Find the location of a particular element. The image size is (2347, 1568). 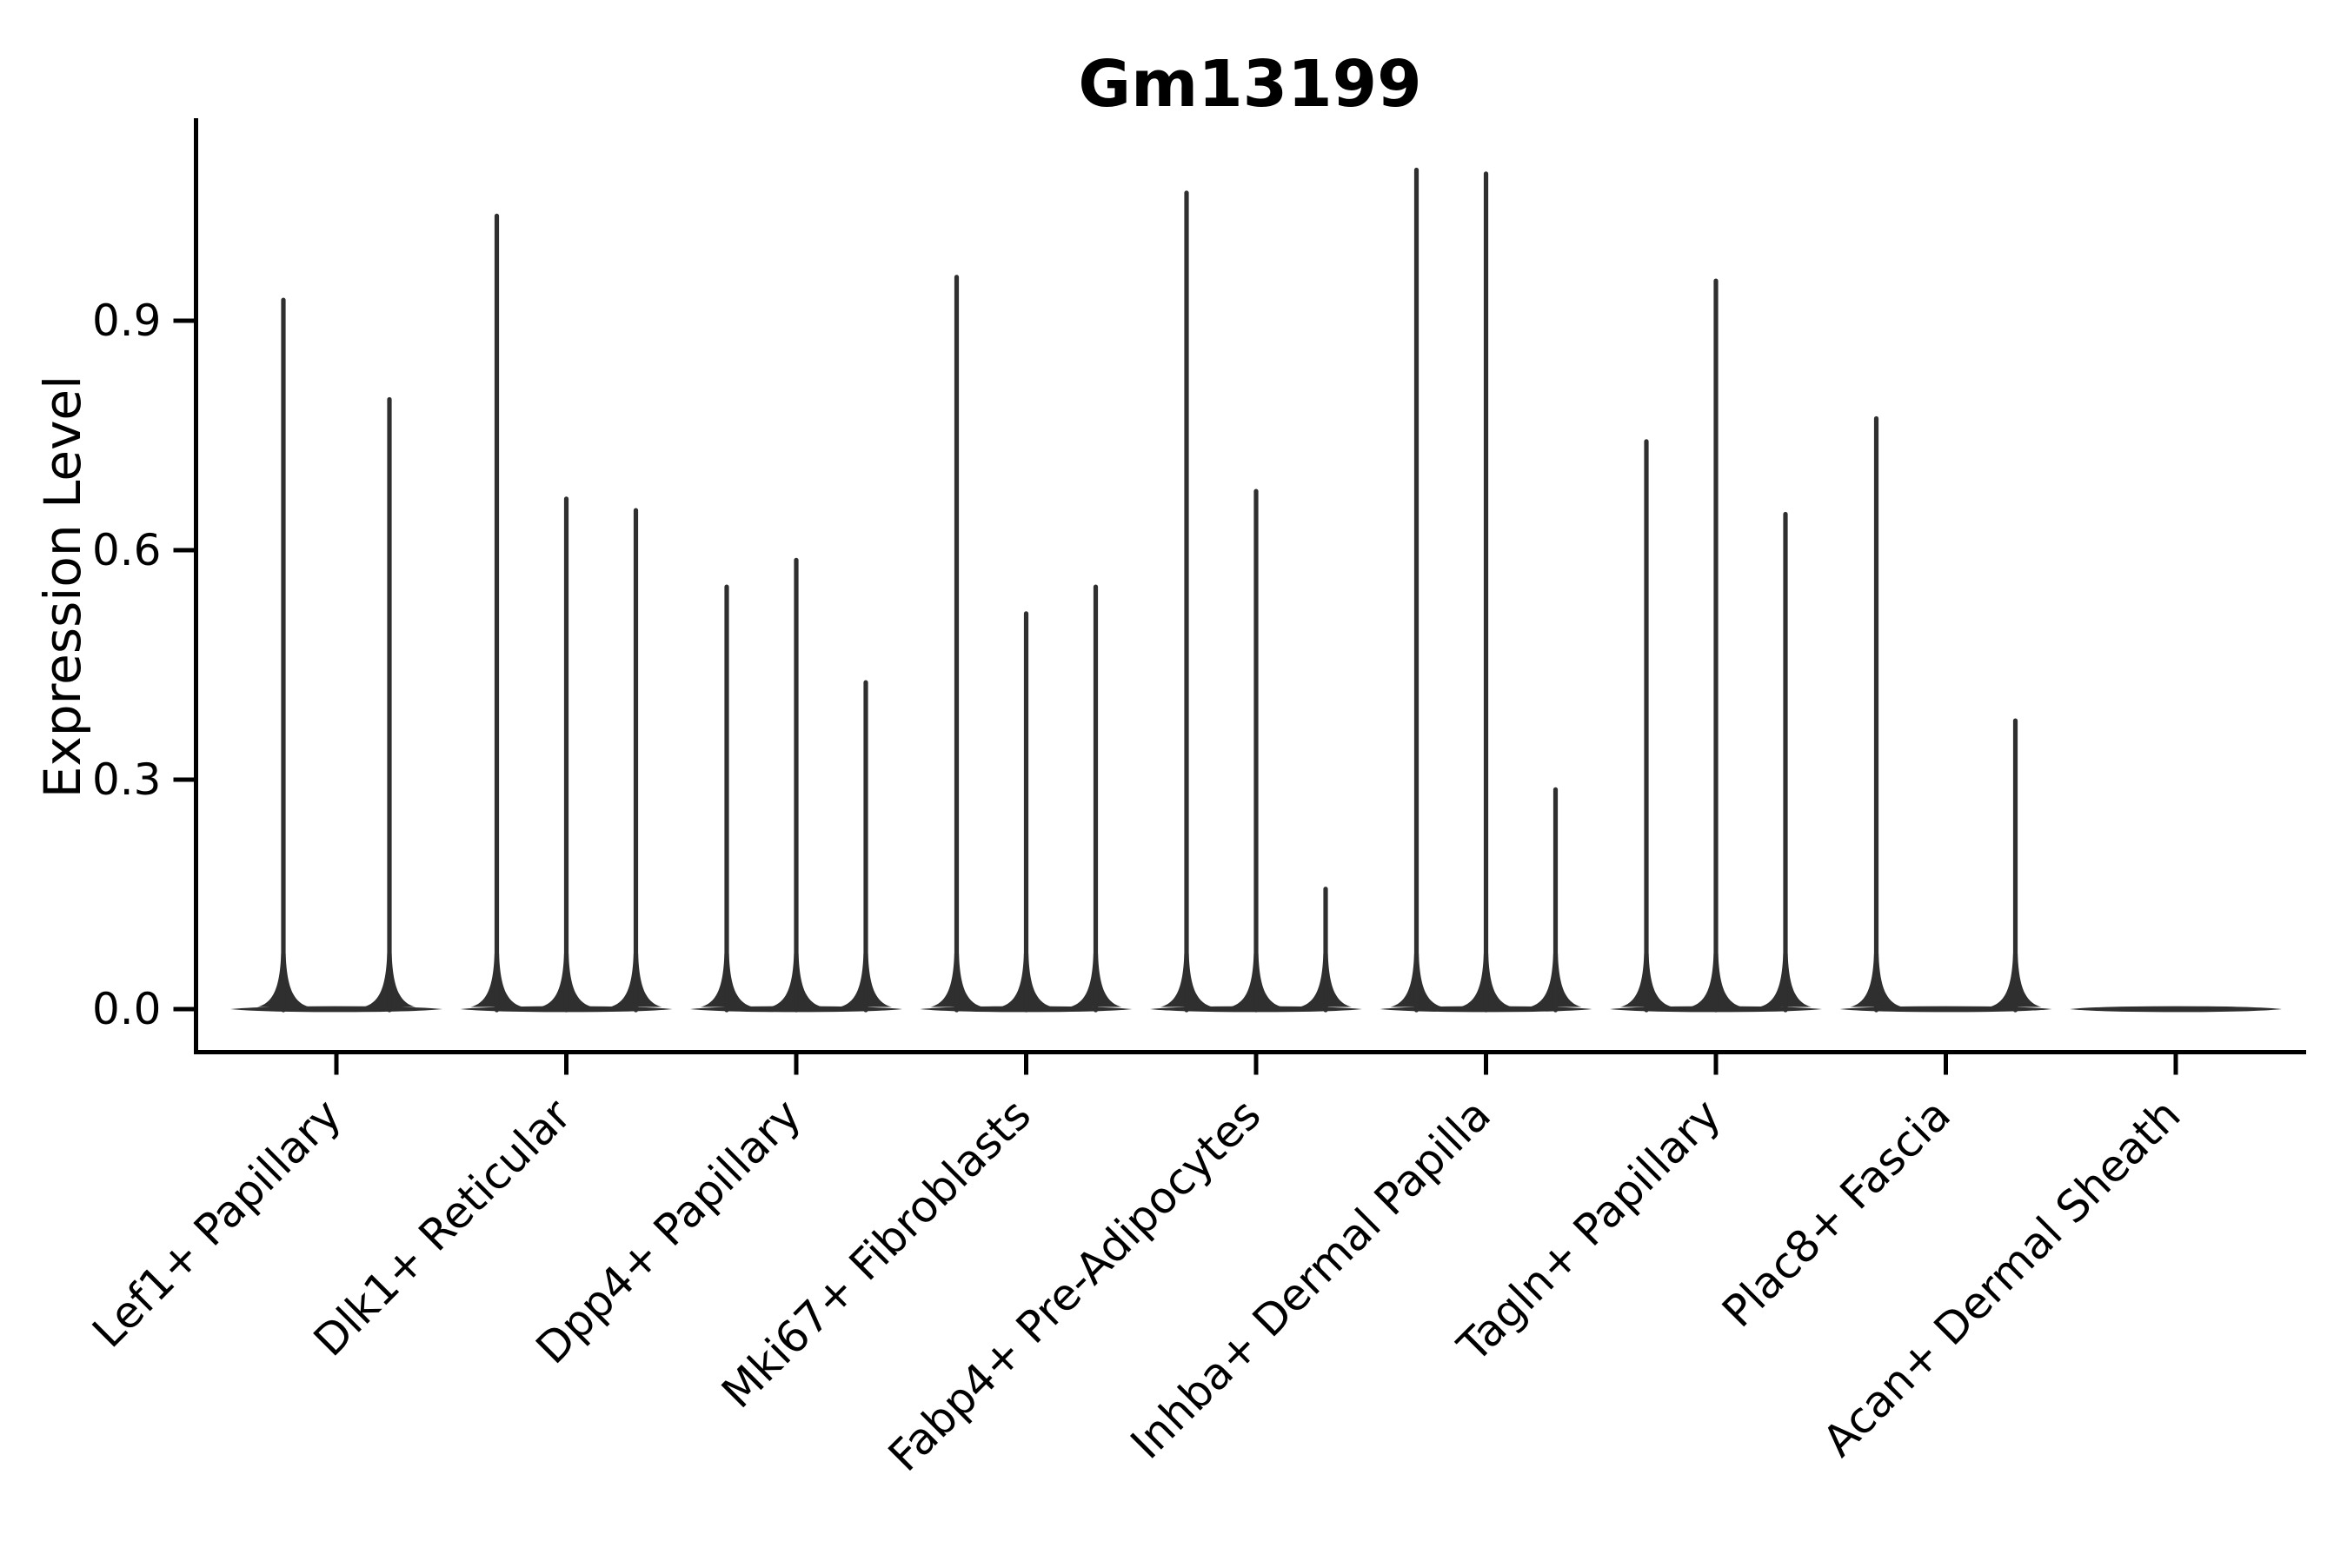

y-axis-ticks: 0.0 0.3 0.6 0.9 is located at coordinates (144, 665).